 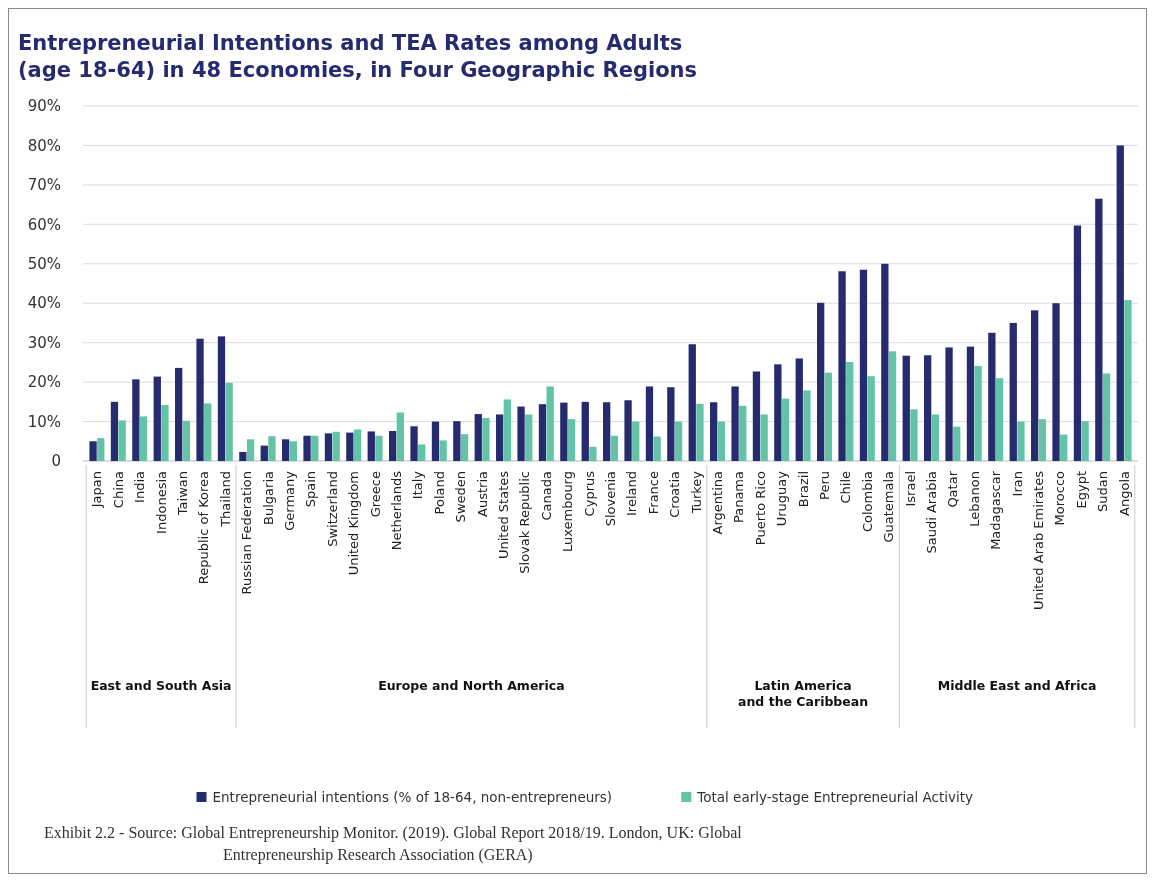 What do you see at coordinates (953, 489) in the screenshot?
I see `x-tick-label: Qatar` at bounding box center [953, 489].